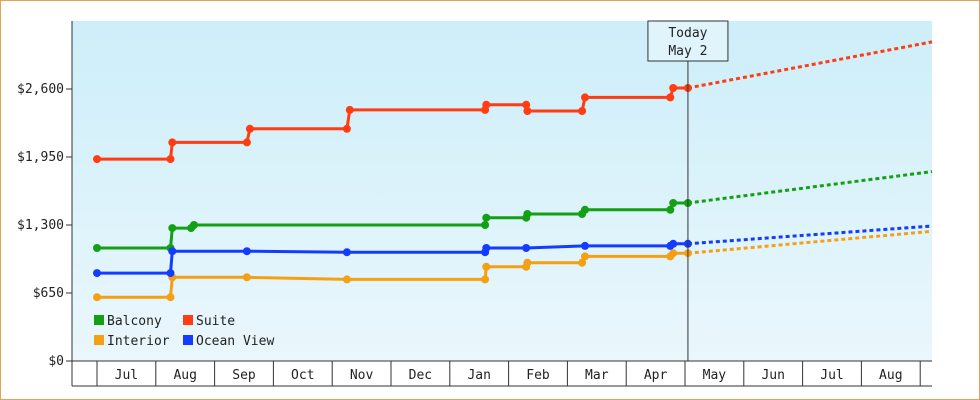 This screenshot has height=400, width=980. What do you see at coordinates (215, 321) in the screenshot?
I see `legend-label-suite: Suite` at bounding box center [215, 321].